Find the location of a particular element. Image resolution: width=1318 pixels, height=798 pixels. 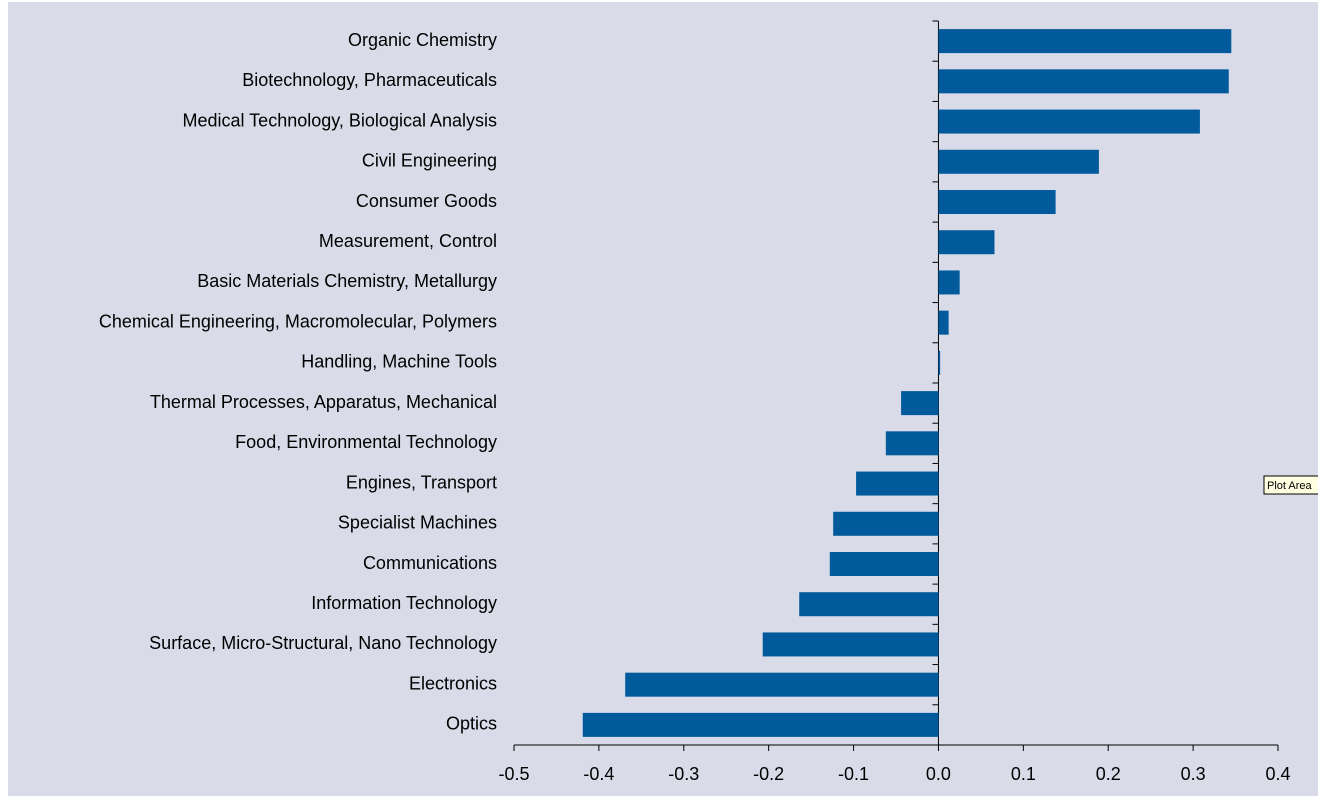

tooltip-box is located at coordinates (1290, 485).